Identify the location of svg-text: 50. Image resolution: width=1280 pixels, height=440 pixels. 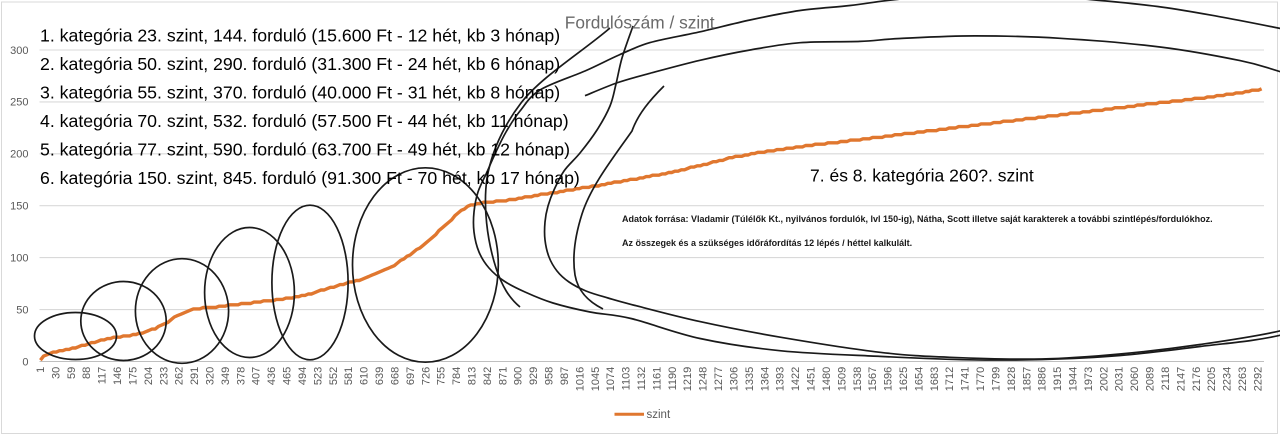
(22, 310).